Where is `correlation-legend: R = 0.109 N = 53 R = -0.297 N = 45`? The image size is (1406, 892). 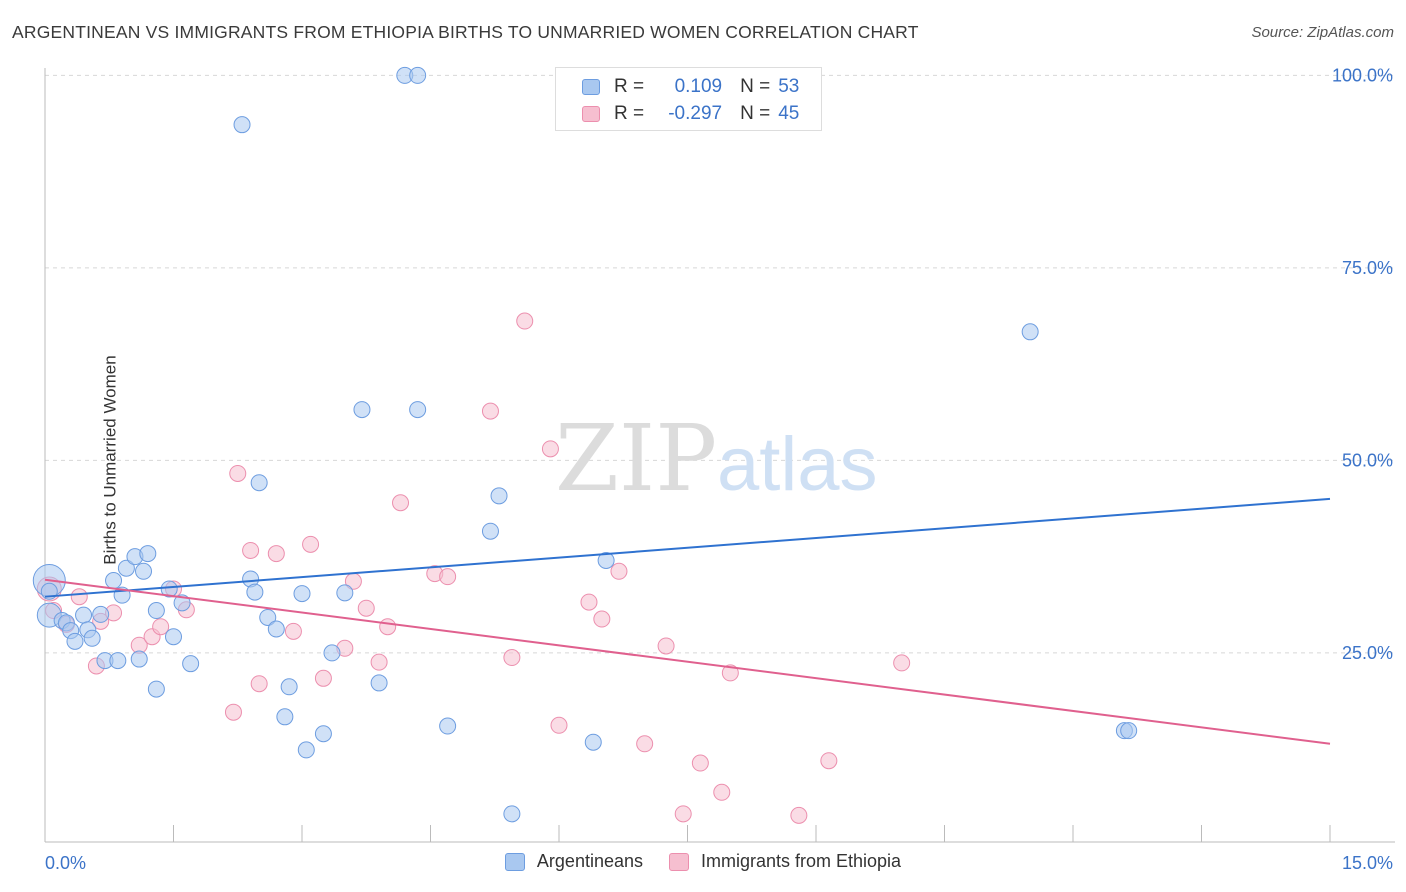 correlation-legend: R = 0.109 N = 53 R = -0.297 N = 45 is located at coordinates (688, 99).